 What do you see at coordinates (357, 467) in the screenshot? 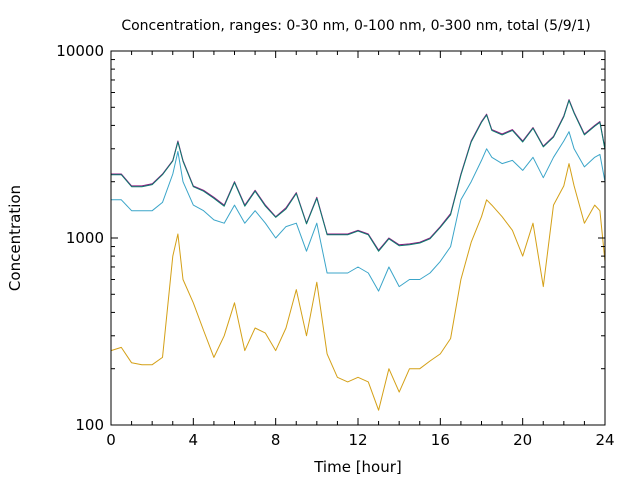
I see `x-axis-label: Time [hour]` at bounding box center [357, 467].